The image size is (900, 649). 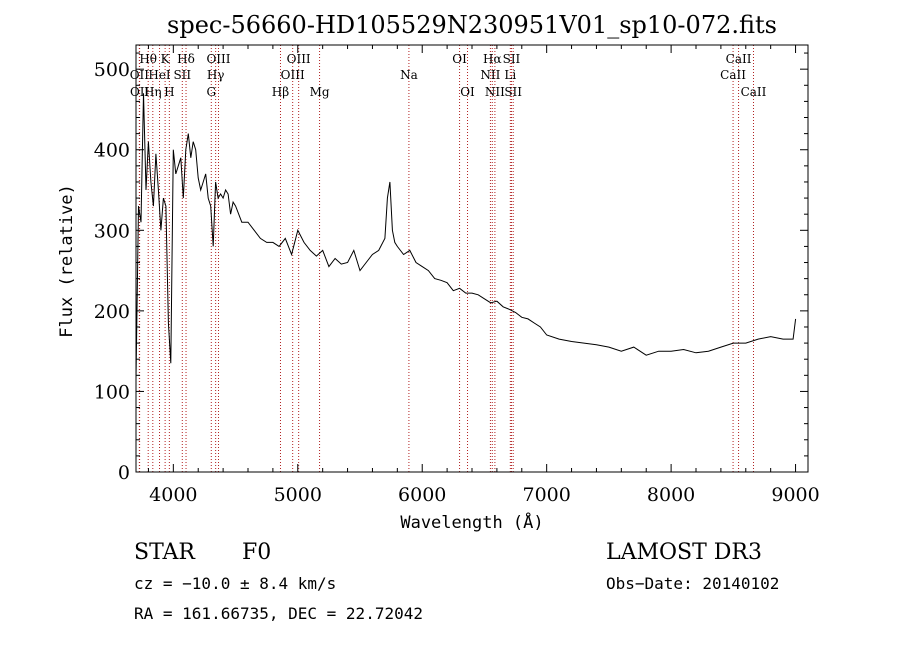 What do you see at coordinates (422, 495) in the screenshot?
I see `x-tick-label: 6000` at bounding box center [422, 495].